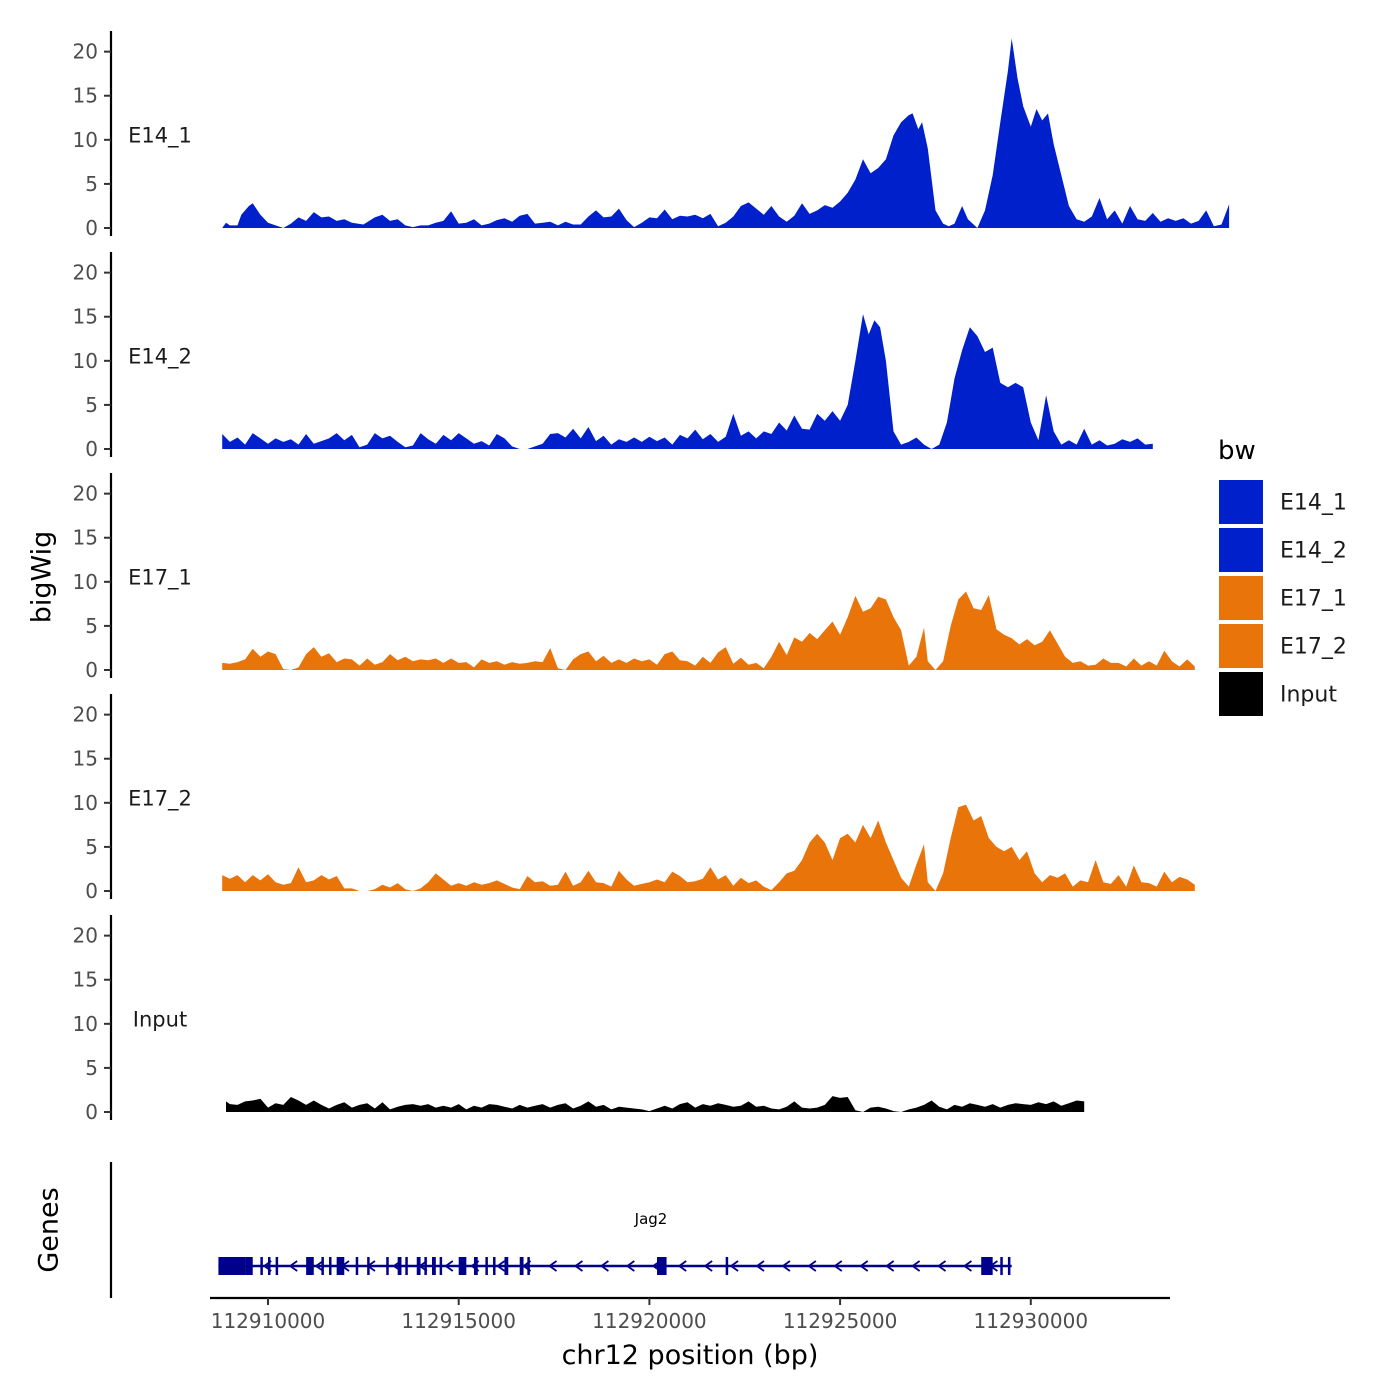  Describe the element at coordinates (1308, 695) in the screenshot. I see `legend-label: Input` at that location.